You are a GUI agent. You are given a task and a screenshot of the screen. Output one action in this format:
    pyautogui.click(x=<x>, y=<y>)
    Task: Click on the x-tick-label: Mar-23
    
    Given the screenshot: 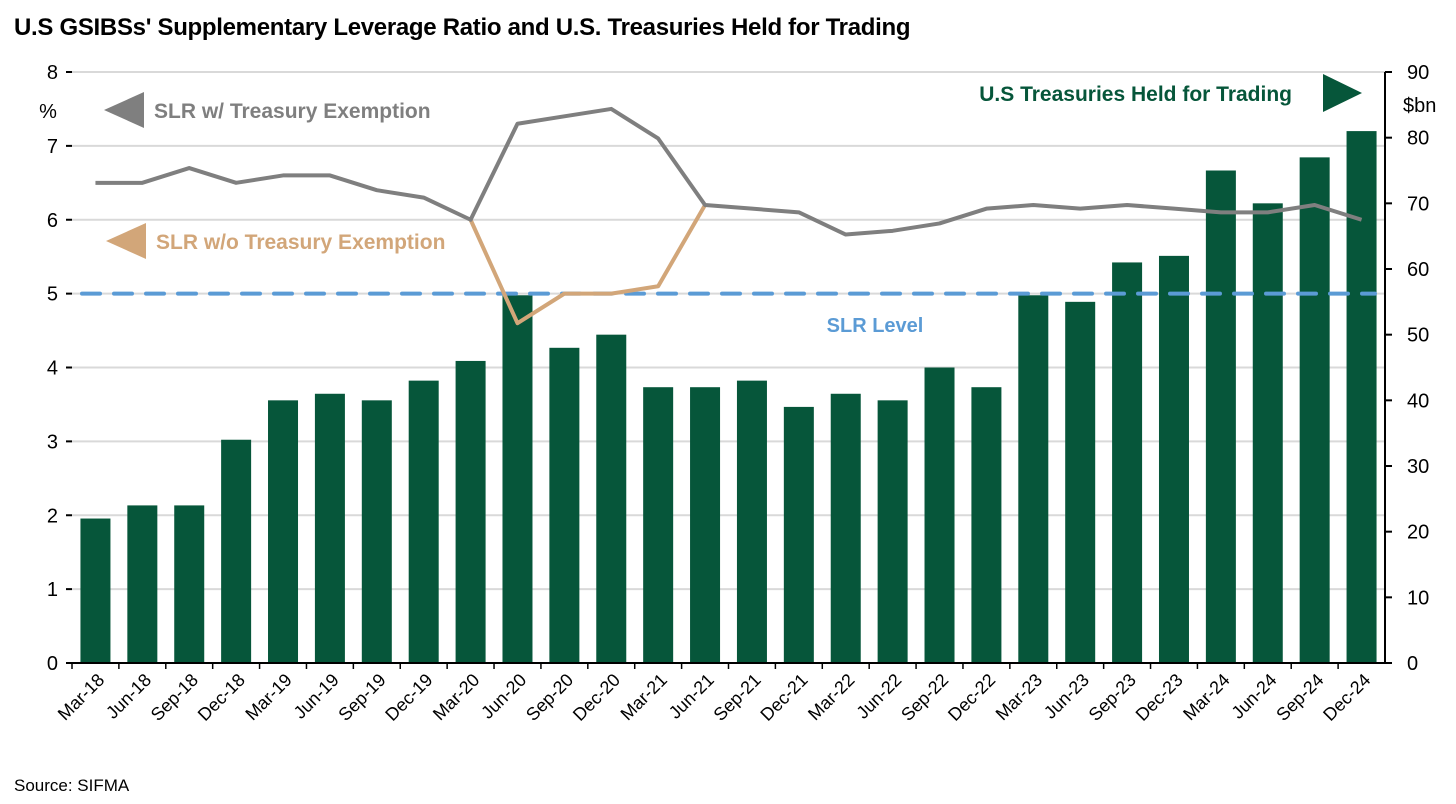 What is the action you would take?
    pyautogui.click(x=1019, y=697)
    